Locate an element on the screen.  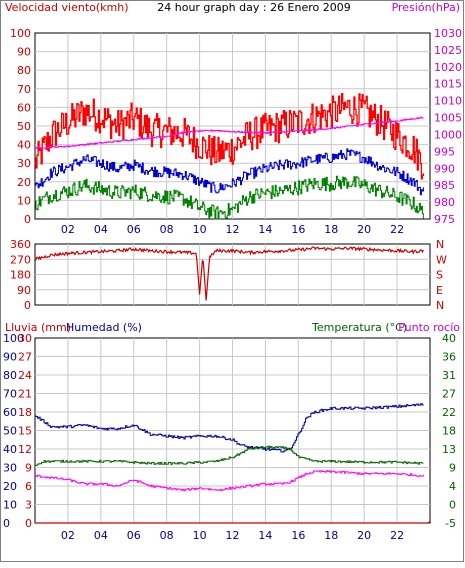
rain-label: Lluvia (mm) is located at coordinates (38, 327).